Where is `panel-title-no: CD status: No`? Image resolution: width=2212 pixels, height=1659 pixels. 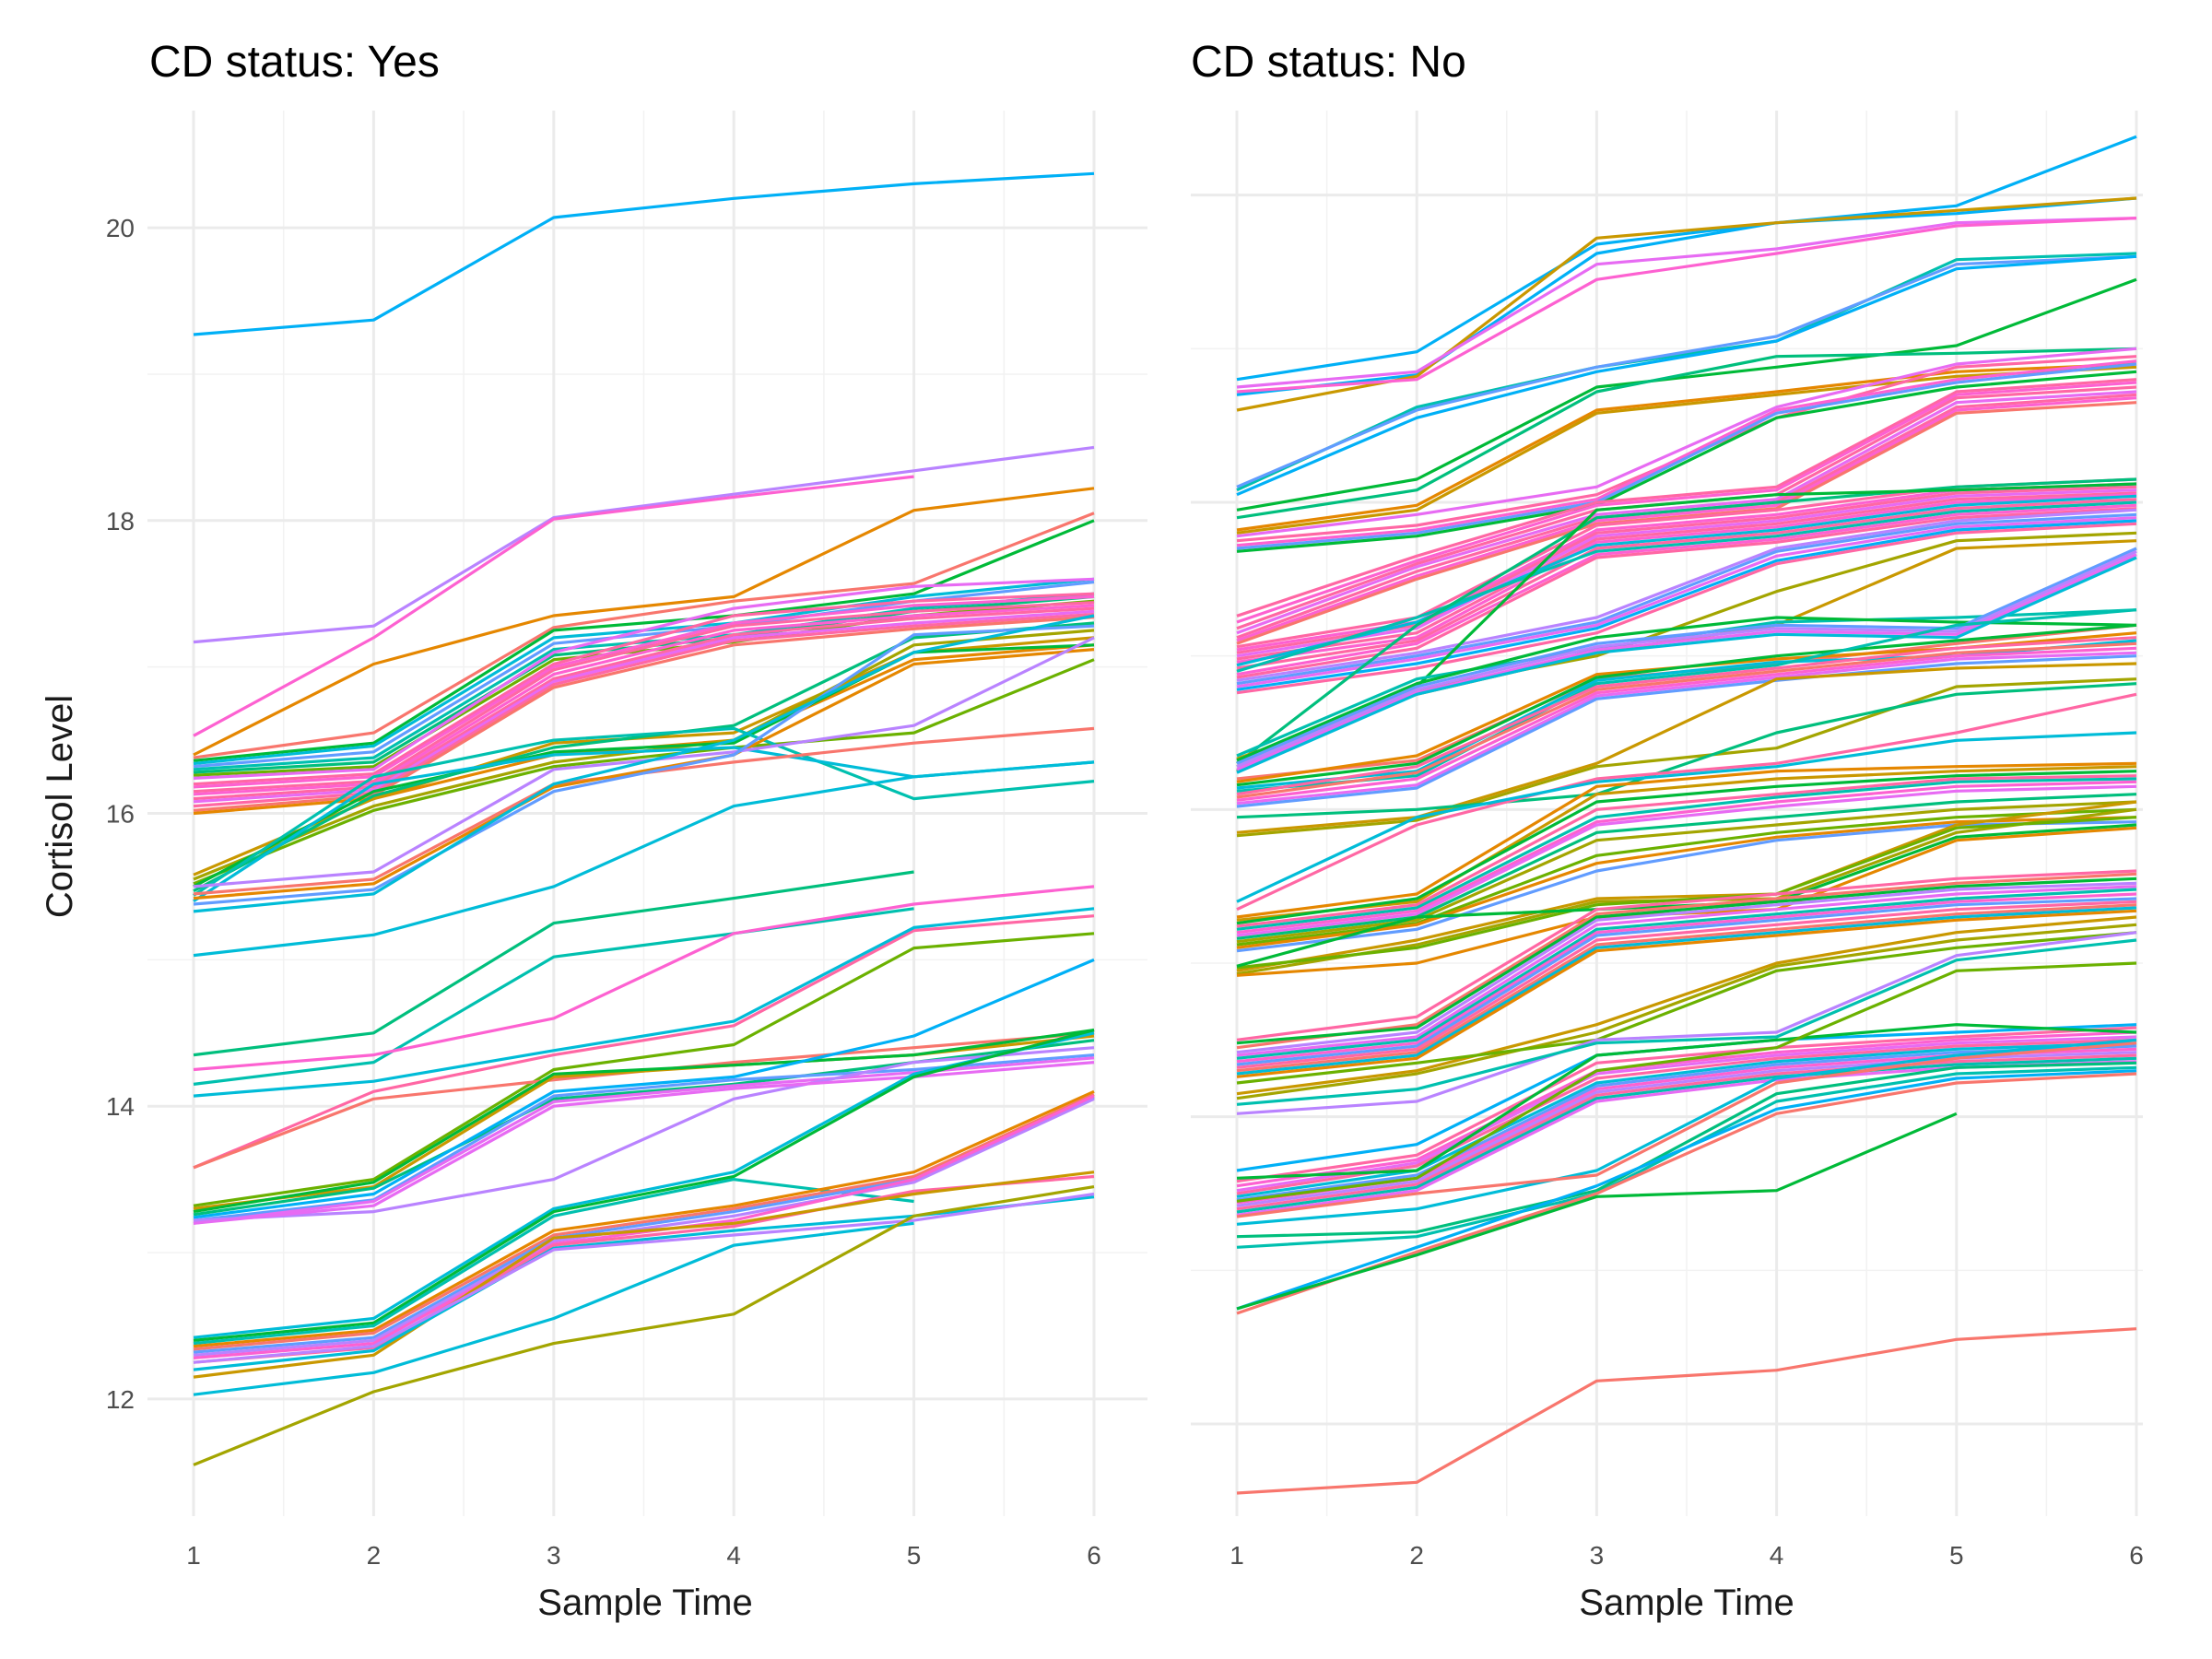
panel-title-no: CD status: No is located at coordinates (1328, 62).